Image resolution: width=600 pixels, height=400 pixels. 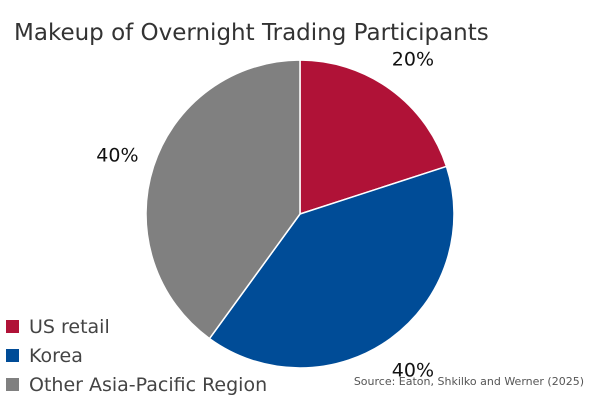 I want to click on legend-swatch-korea, so click(x=12, y=355).